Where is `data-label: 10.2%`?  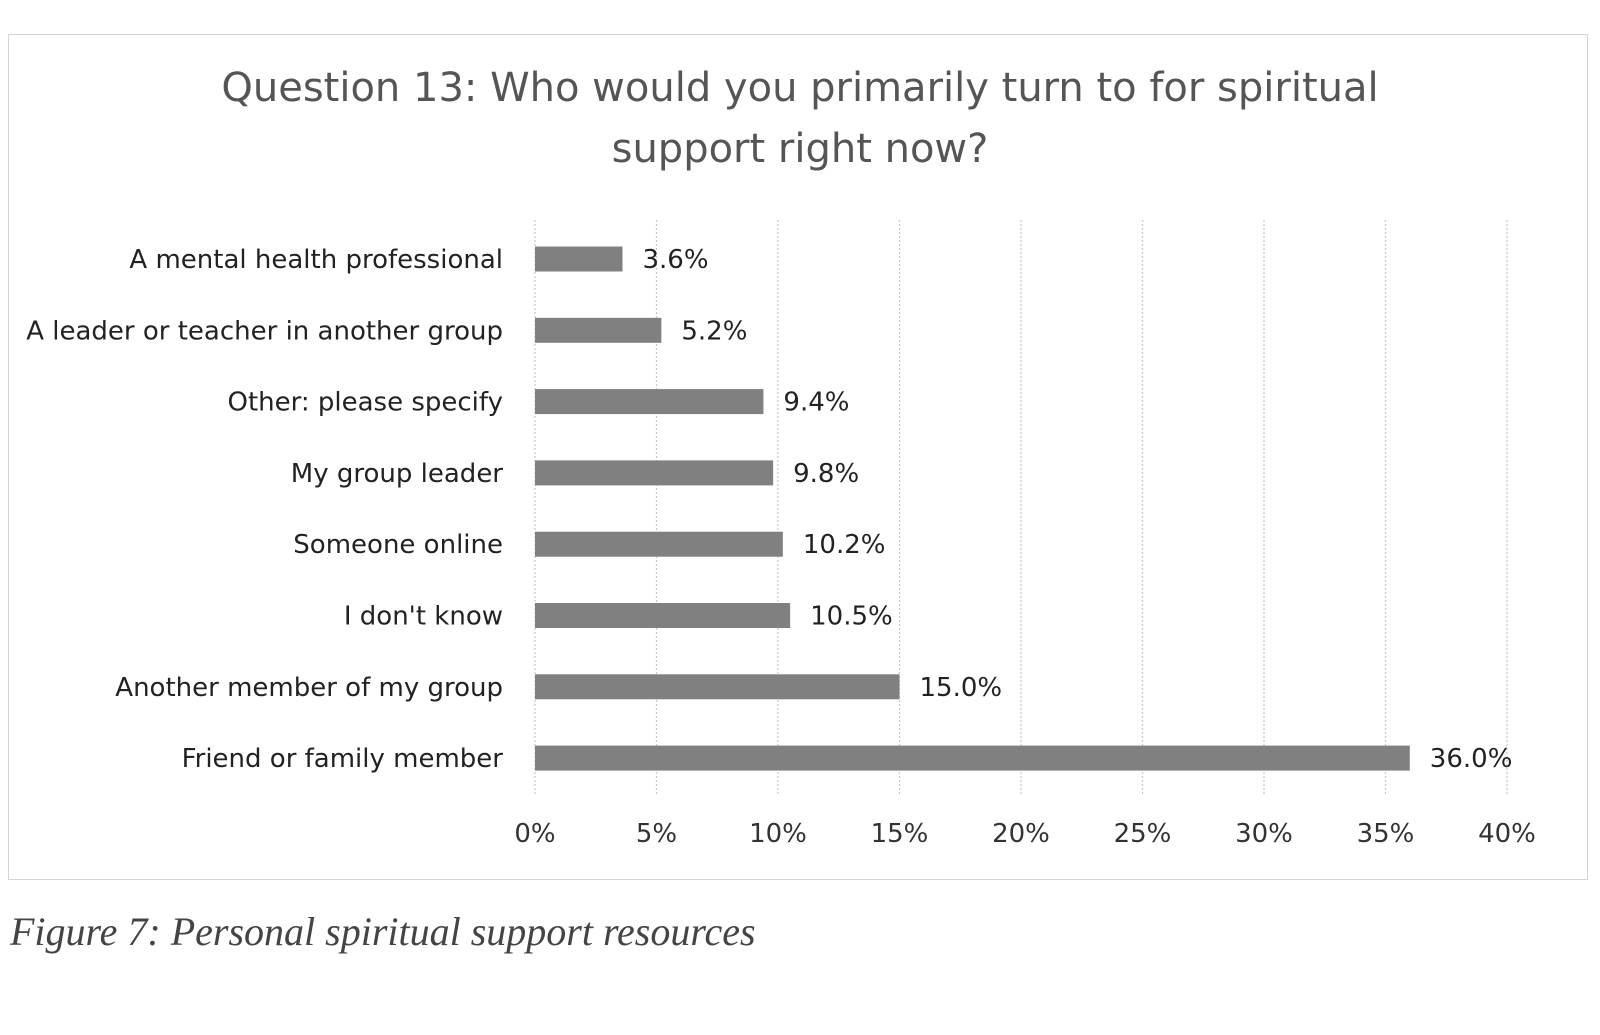
data-label: 10.2% is located at coordinates (844, 545).